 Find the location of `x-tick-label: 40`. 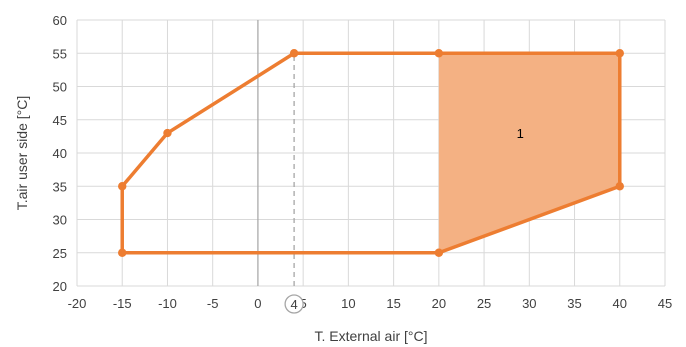

x-tick-label: 40 is located at coordinates (620, 303).